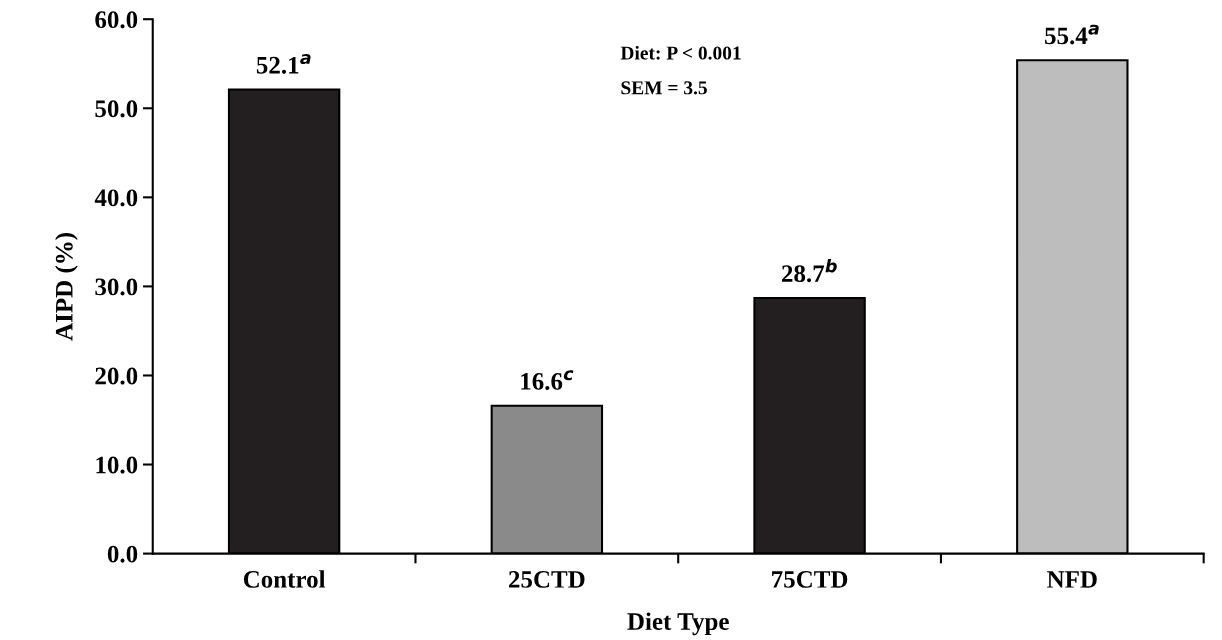  What do you see at coordinates (122, 554) in the screenshot?
I see `y-tick-label: 0.0` at bounding box center [122, 554].